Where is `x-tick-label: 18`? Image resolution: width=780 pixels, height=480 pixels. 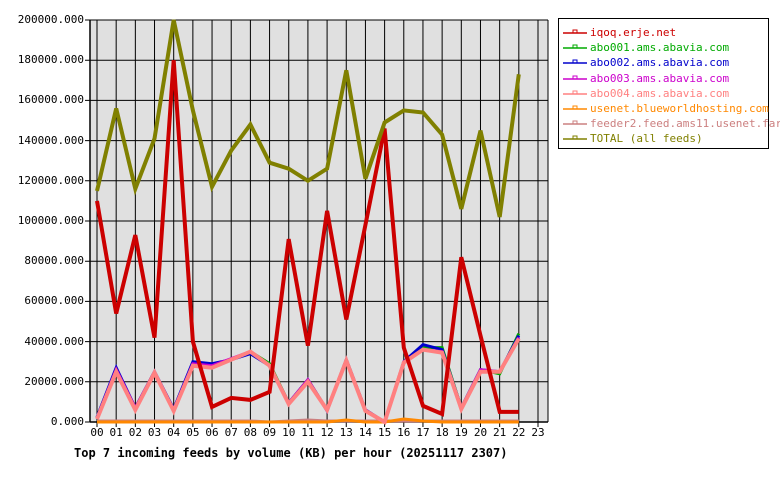
x-tick-label: 18 is located at coordinates (442, 432).